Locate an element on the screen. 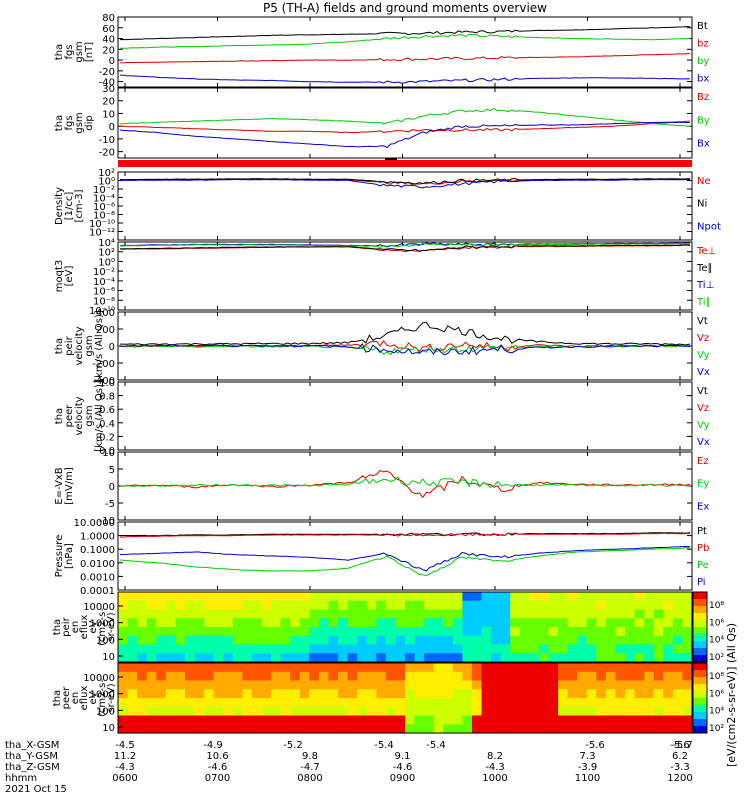 This screenshot has width=750, height=800. footer-value: 1000 is located at coordinates (494, 778).